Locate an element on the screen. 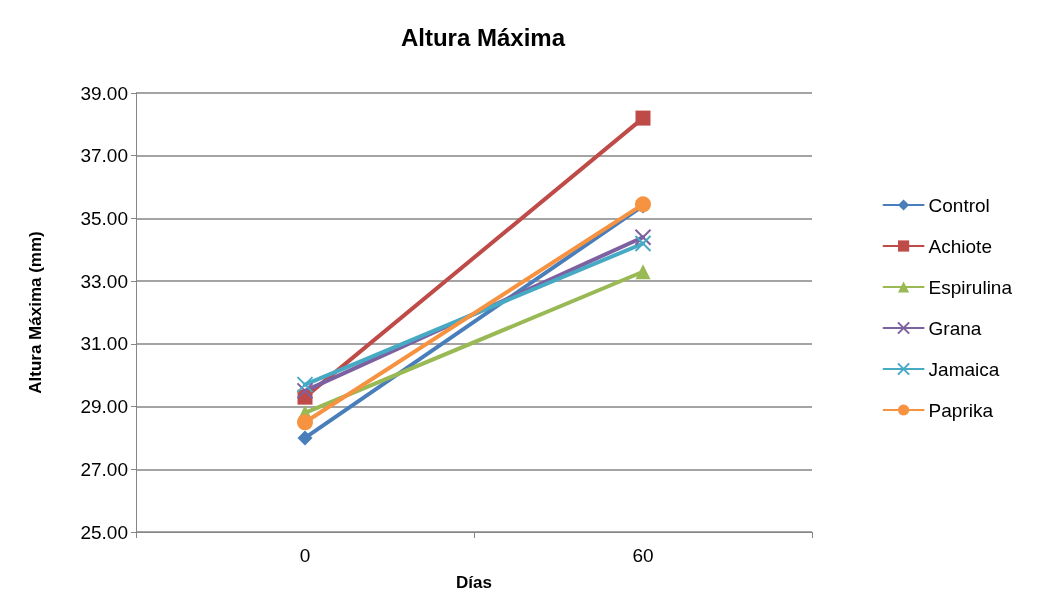 The image size is (1045, 615). y-tick-label: 37.00 is located at coordinates (104, 156).